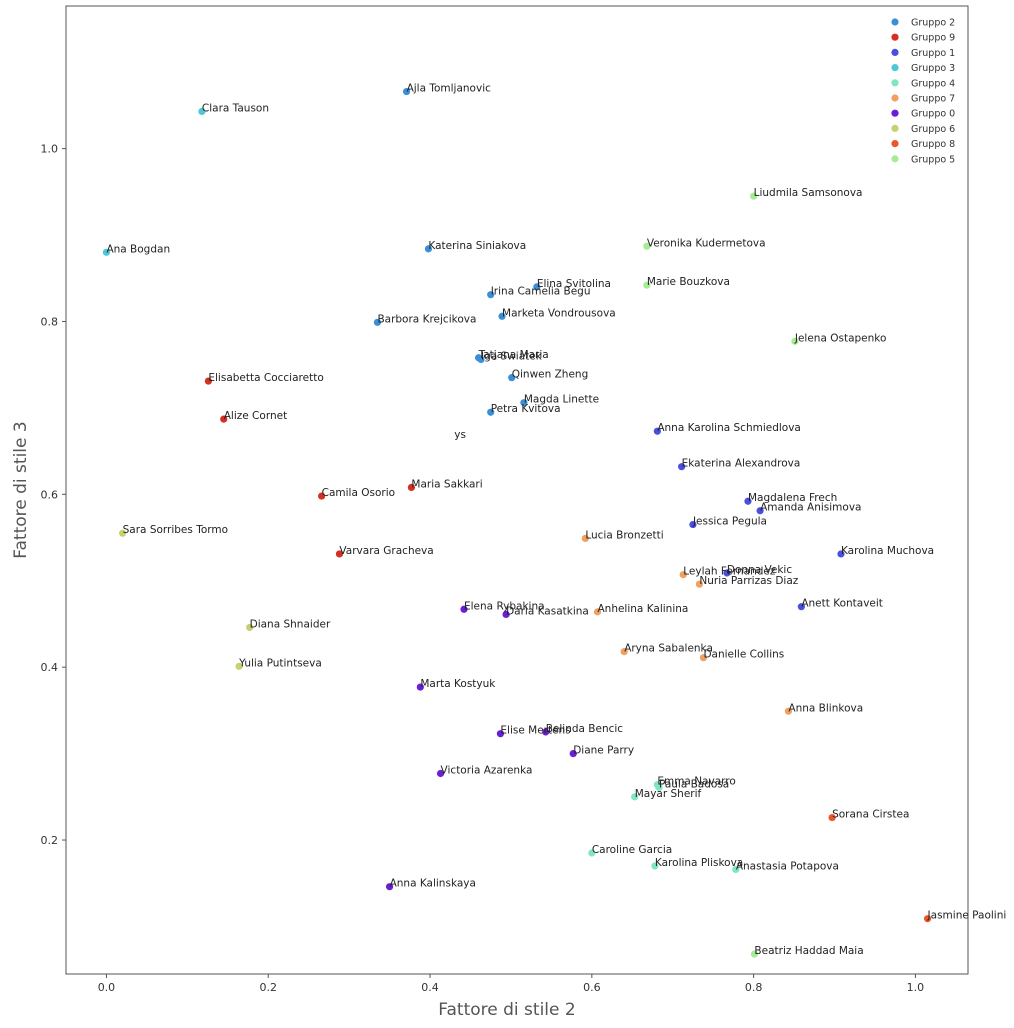 Image resolution: width=1014 pixels, height=1028 pixels. I want to click on point-label-anastasia-potapova: Anastasia Potapova, so click(787, 866).